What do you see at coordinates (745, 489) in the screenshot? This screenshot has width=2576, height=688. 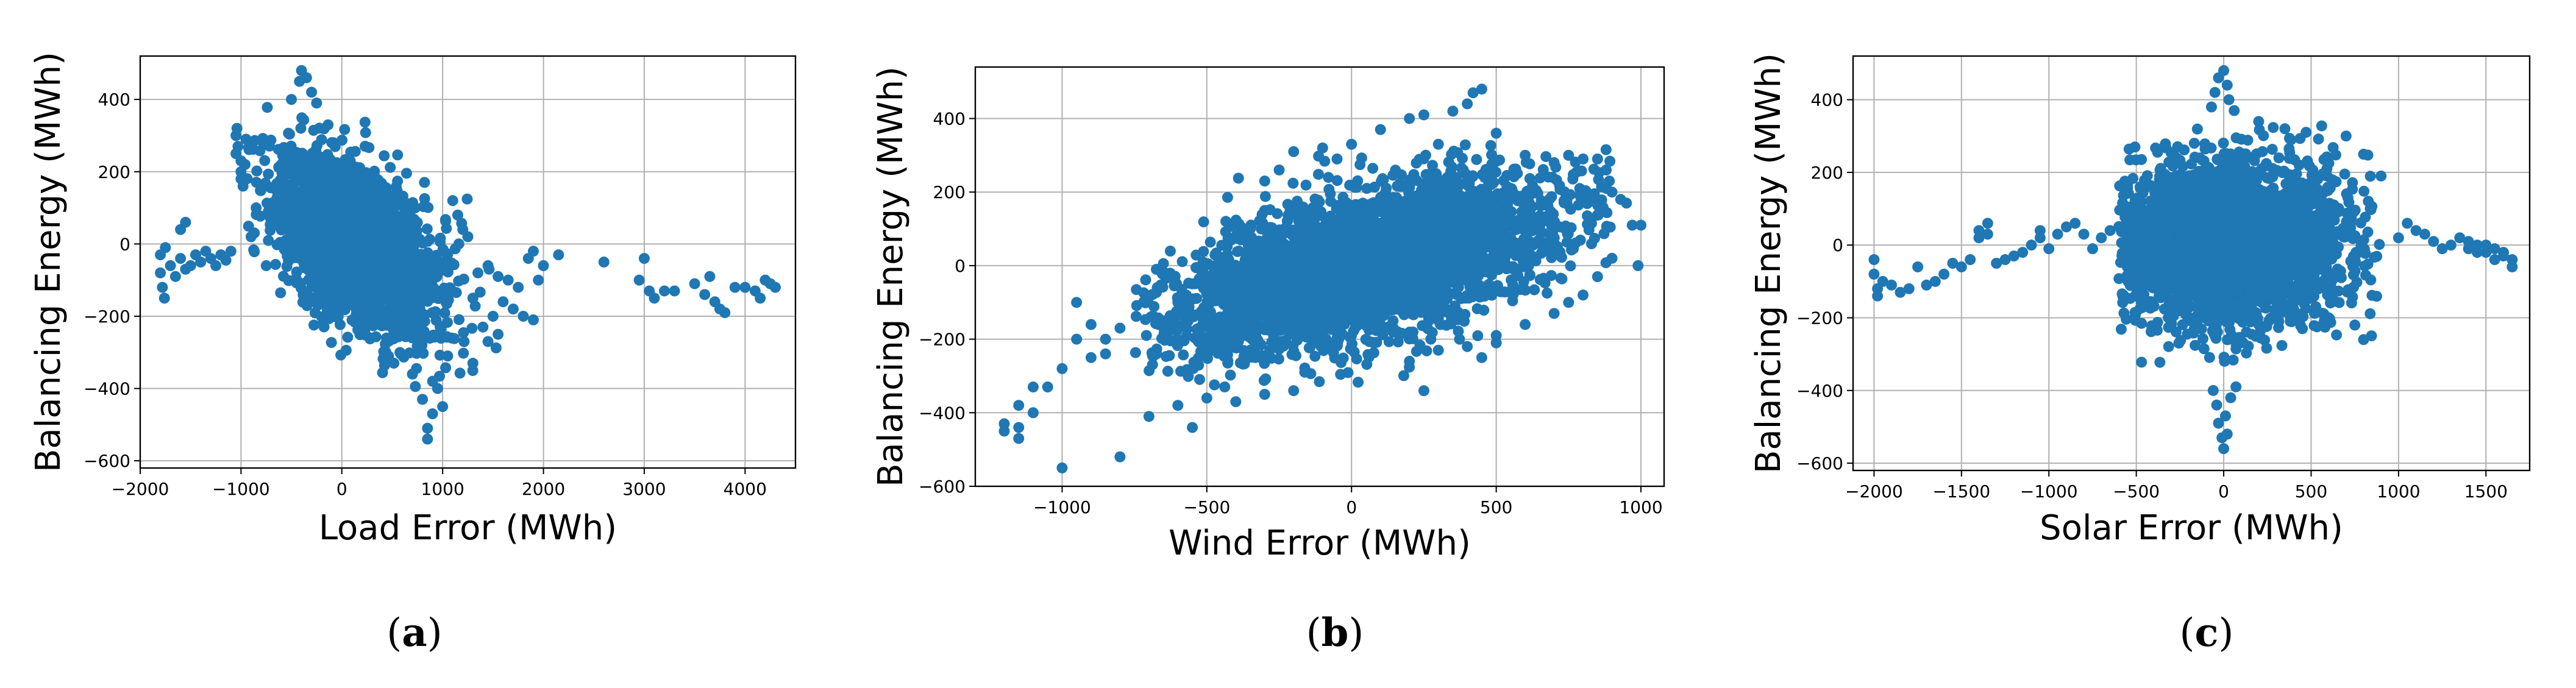 I see `x-tick-label: 4000` at bounding box center [745, 489].